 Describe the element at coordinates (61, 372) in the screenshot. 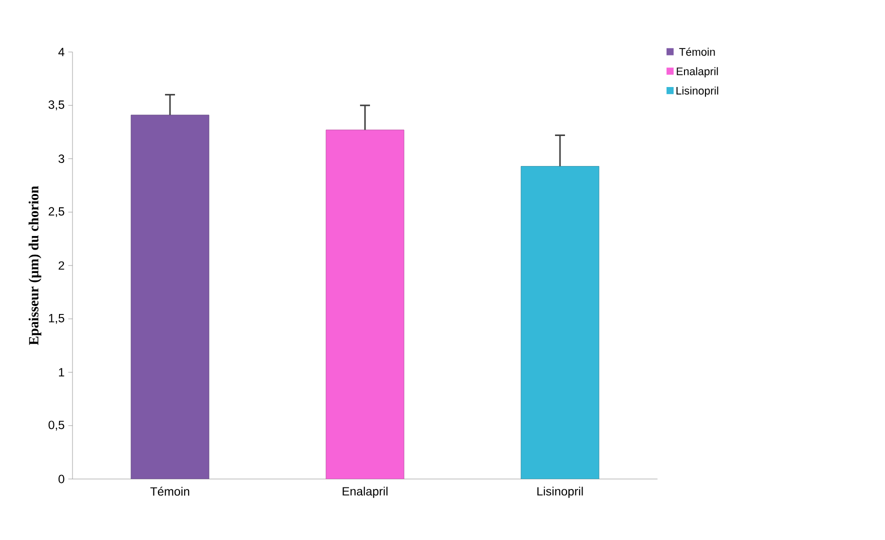

I see `y-tick-label: 1` at that location.